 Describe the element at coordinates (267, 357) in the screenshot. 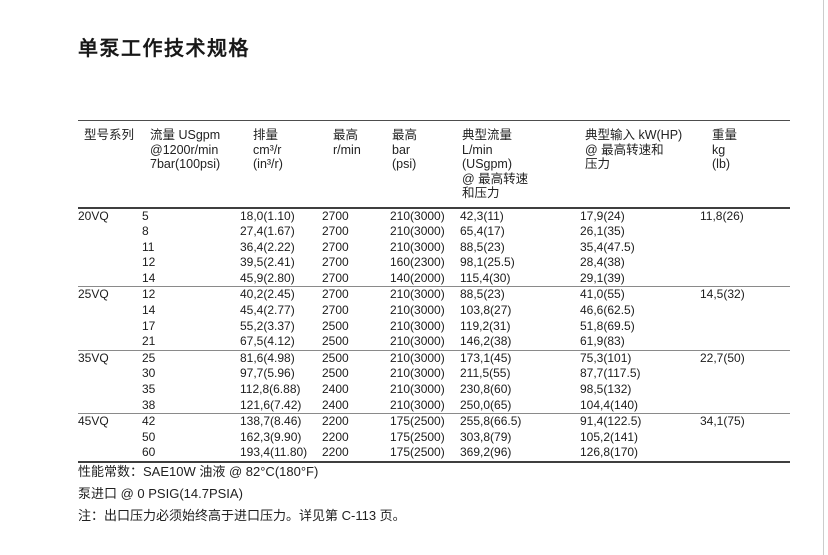

I see `data-cell: 81,6(4.98)` at that location.